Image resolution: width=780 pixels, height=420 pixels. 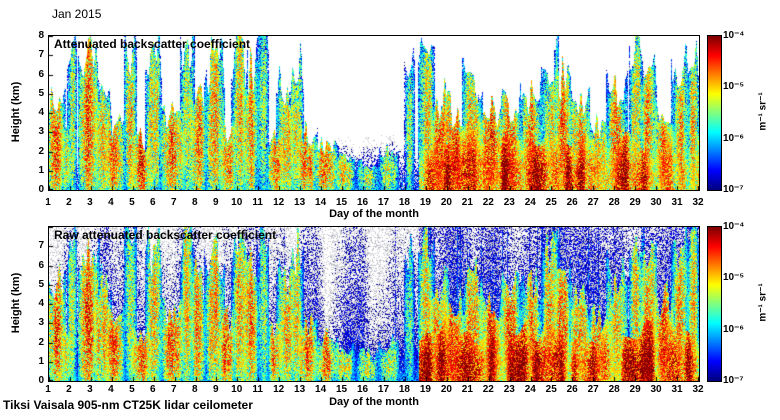 What do you see at coordinates (341, 202) in the screenshot?
I see `x-tick-label: 15` at bounding box center [341, 202].